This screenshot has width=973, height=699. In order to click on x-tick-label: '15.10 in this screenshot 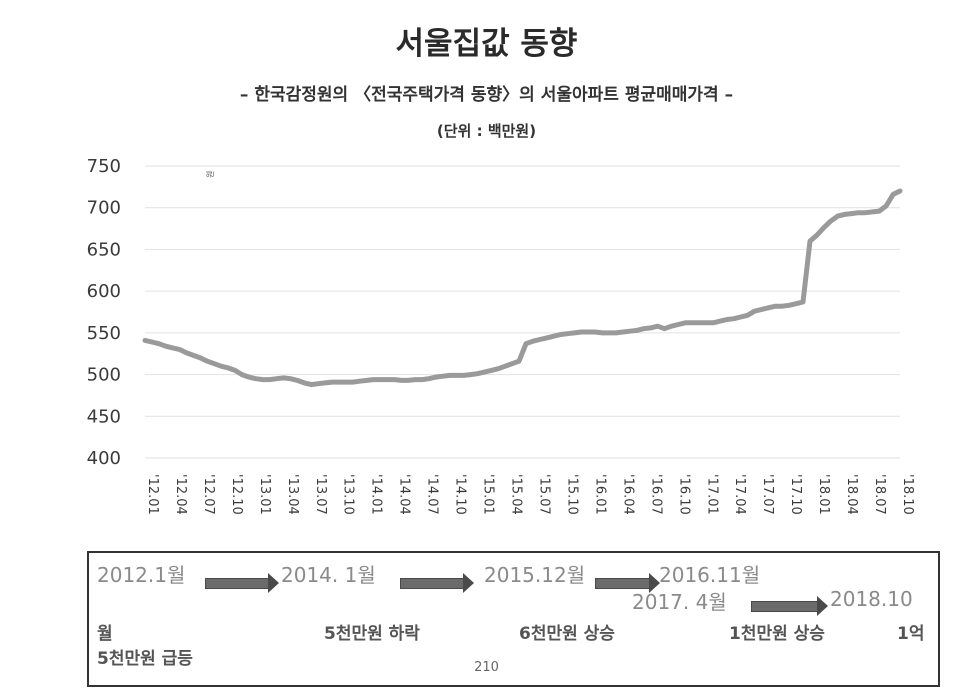, I will do `click(571, 494)`.